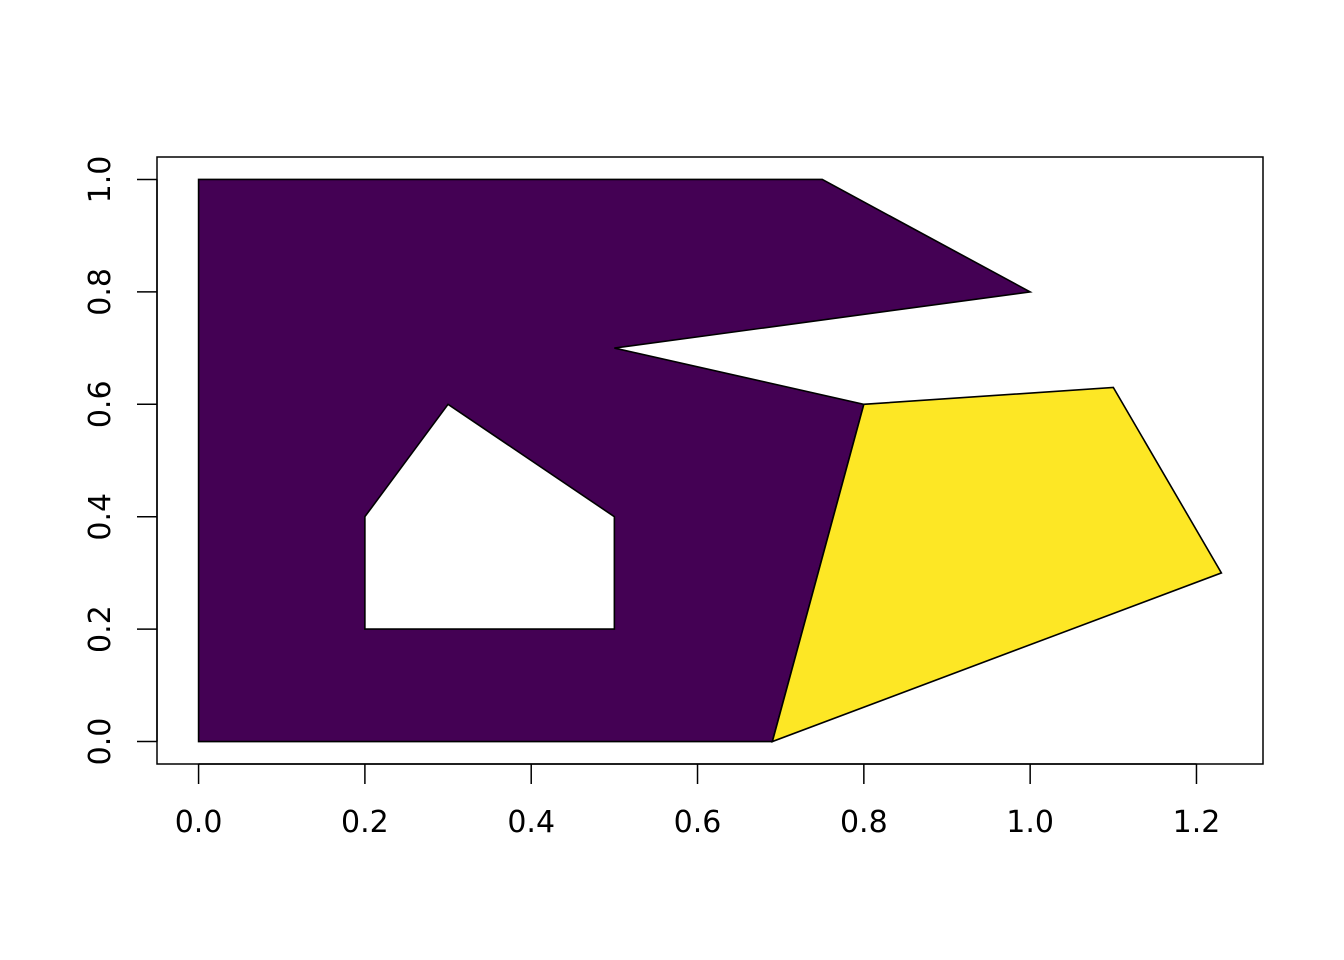 The width and height of the screenshot is (1344, 960). What do you see at coordinates (100, 742) in the screenshot?
I see `y-tick-label: 0.0` at bounding box center [100, 742].